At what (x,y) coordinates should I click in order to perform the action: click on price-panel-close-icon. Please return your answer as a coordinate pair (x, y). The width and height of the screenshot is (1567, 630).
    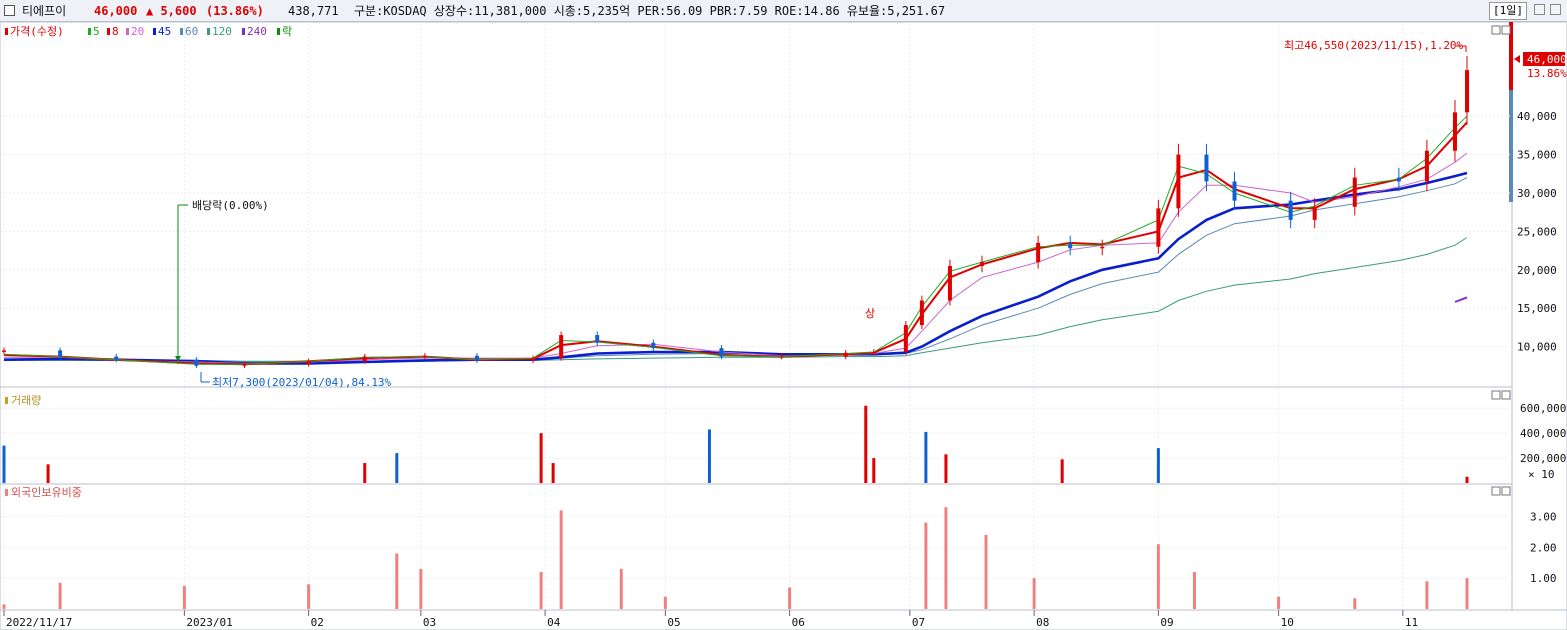
    Looking at the image, I should click on (1506, 30).